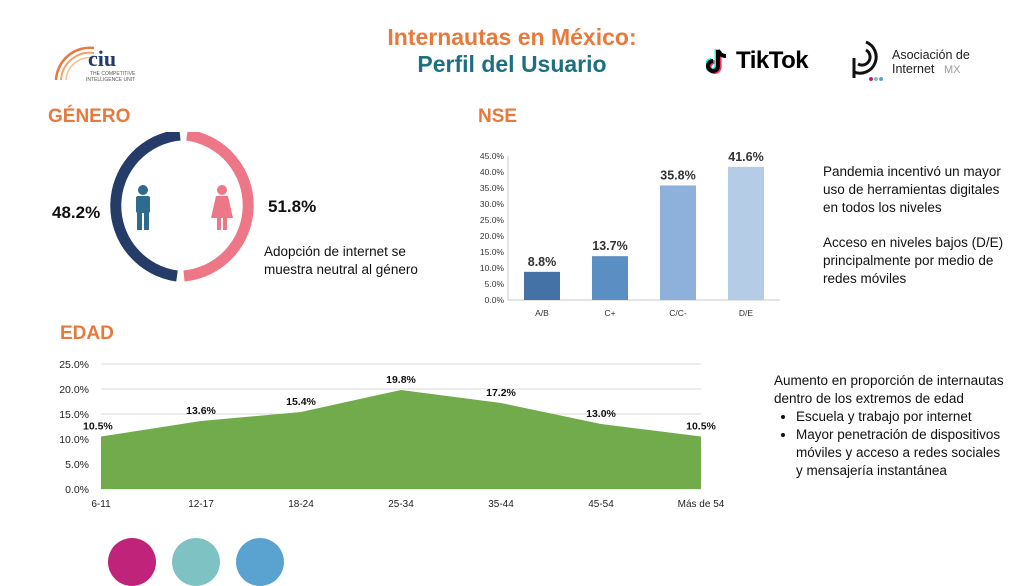  I want to click on edad-y-tick-label: 5.0%, so click(77, 465).